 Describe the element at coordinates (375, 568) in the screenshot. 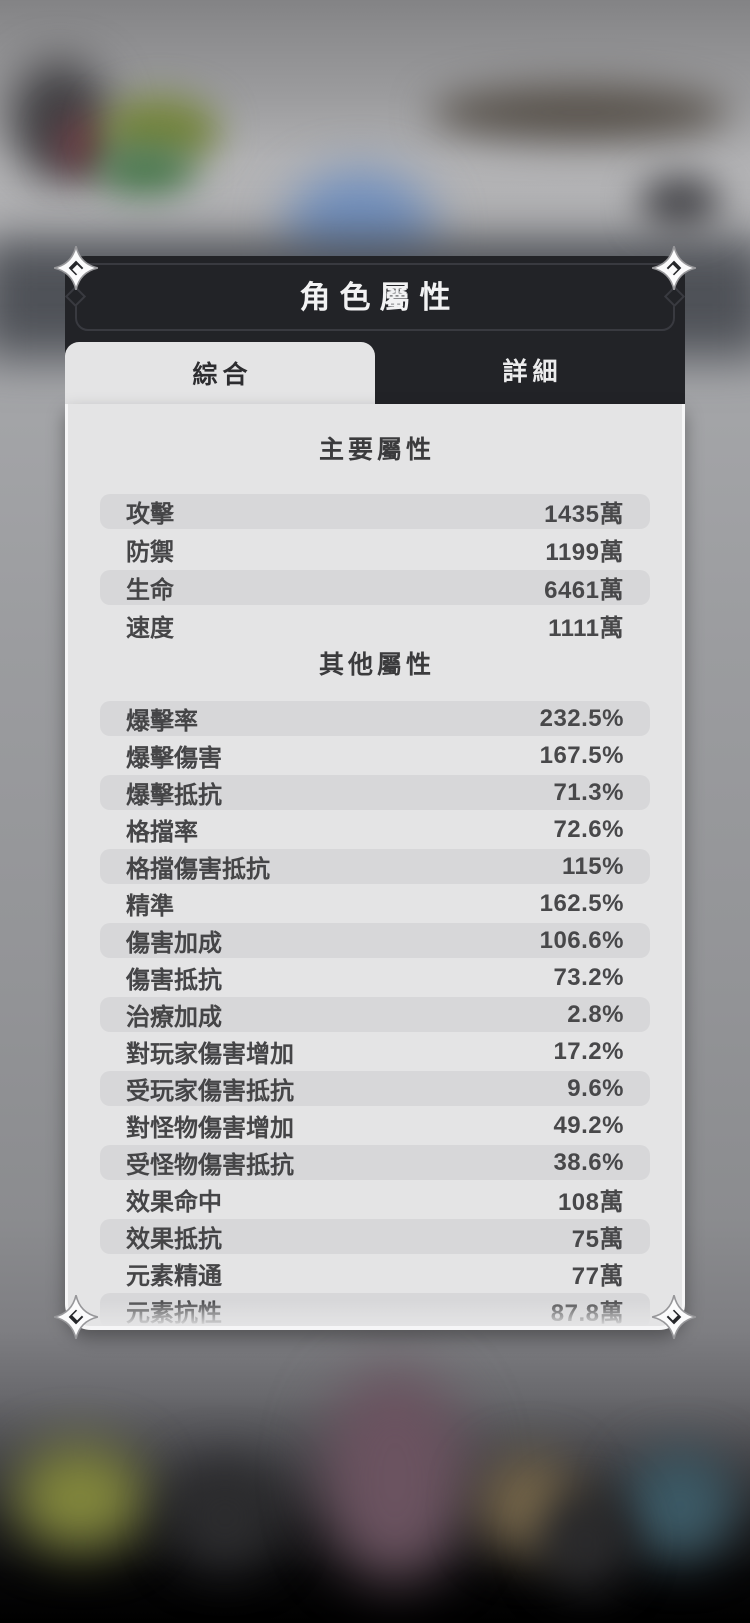

I see `section-rows: 攻擊 1435萬 防禦 1199萬 生命 6461萬 速度 1111萬` at that location.